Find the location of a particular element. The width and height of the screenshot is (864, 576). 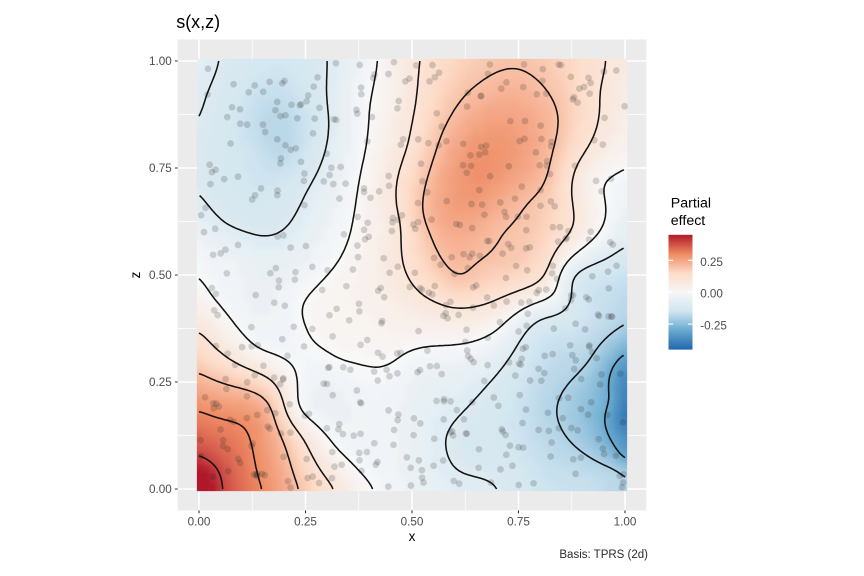

svg-text: z is located at coordinates (135, 274).